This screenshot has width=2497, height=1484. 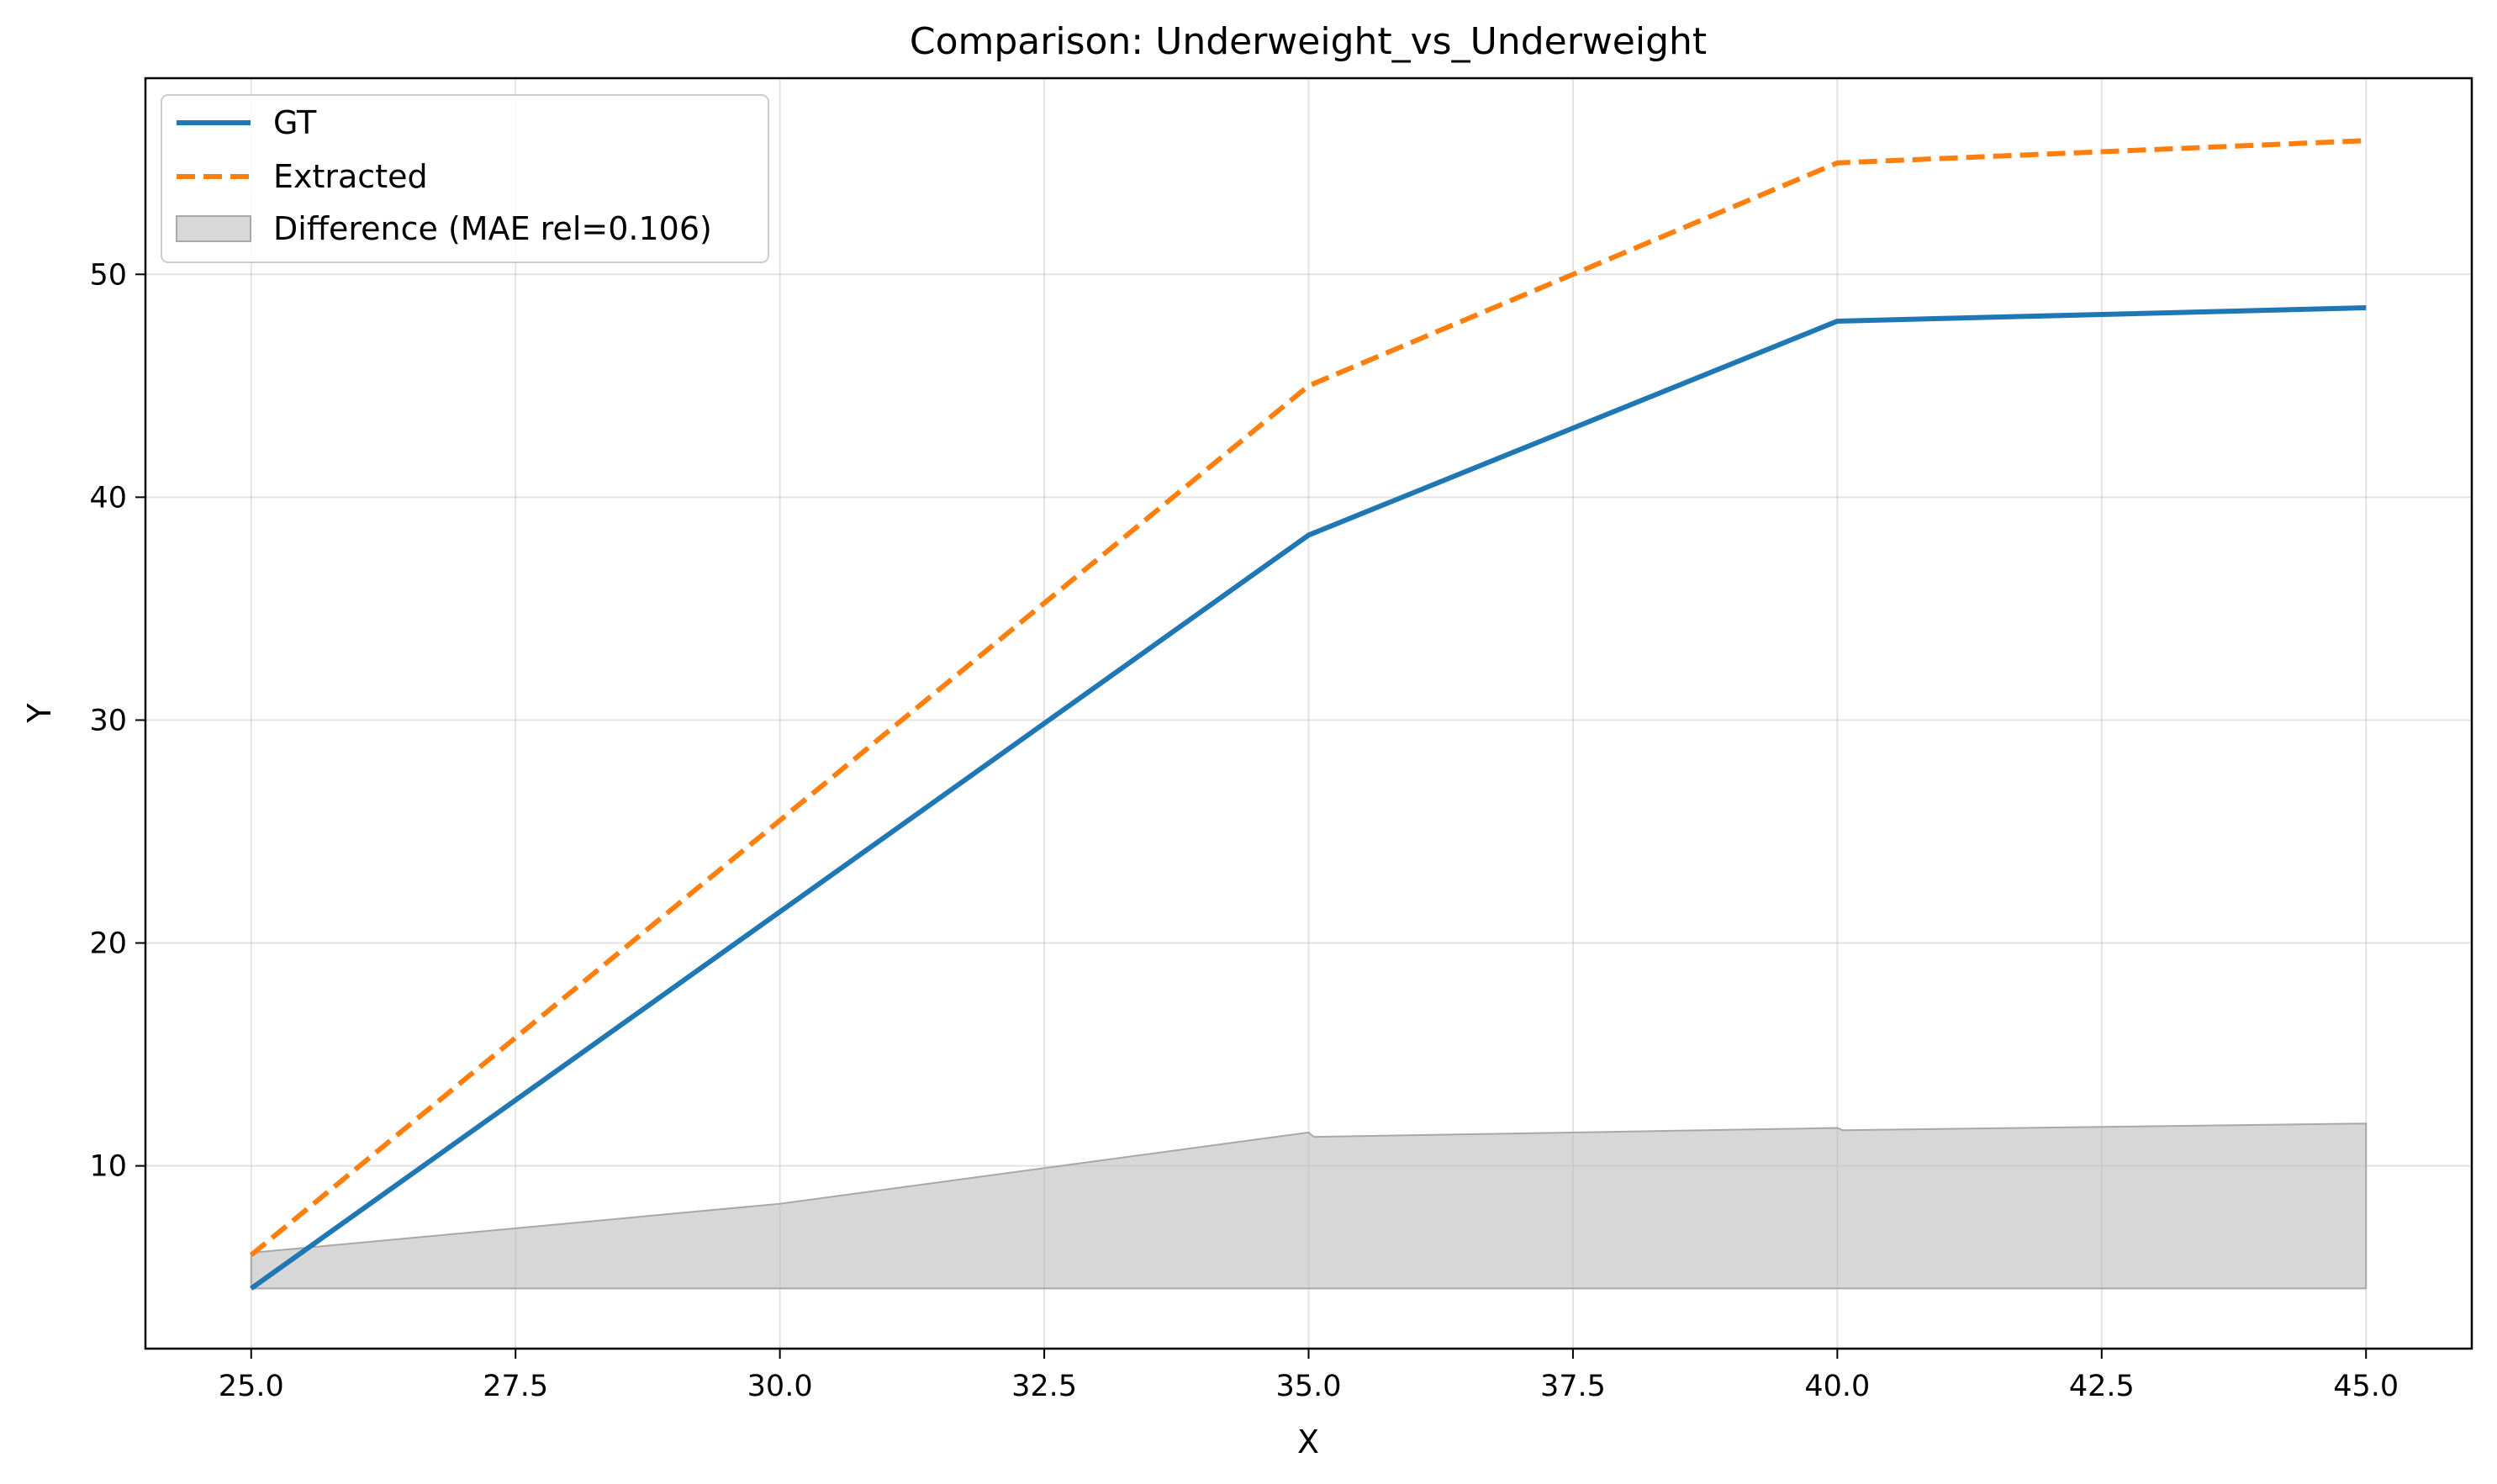 What do you see at coordinates (1837, 1386) in the screenshot?
I see `x-tick-label: 40.0` at bounding box center [1837, 1386].